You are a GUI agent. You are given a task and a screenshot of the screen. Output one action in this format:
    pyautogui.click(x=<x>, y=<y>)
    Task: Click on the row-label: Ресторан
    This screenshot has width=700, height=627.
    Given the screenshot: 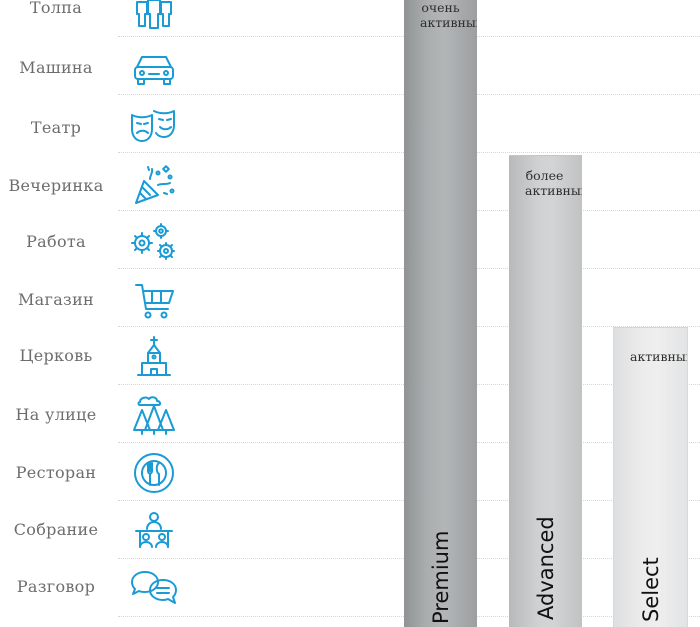 What is the action you would take?
    pyautogui.click(x=56, y=472)
    